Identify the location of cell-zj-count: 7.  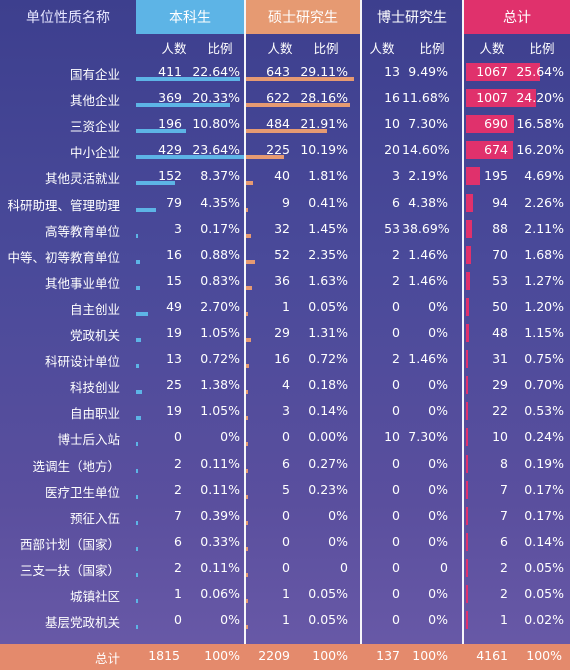
(504, 489).